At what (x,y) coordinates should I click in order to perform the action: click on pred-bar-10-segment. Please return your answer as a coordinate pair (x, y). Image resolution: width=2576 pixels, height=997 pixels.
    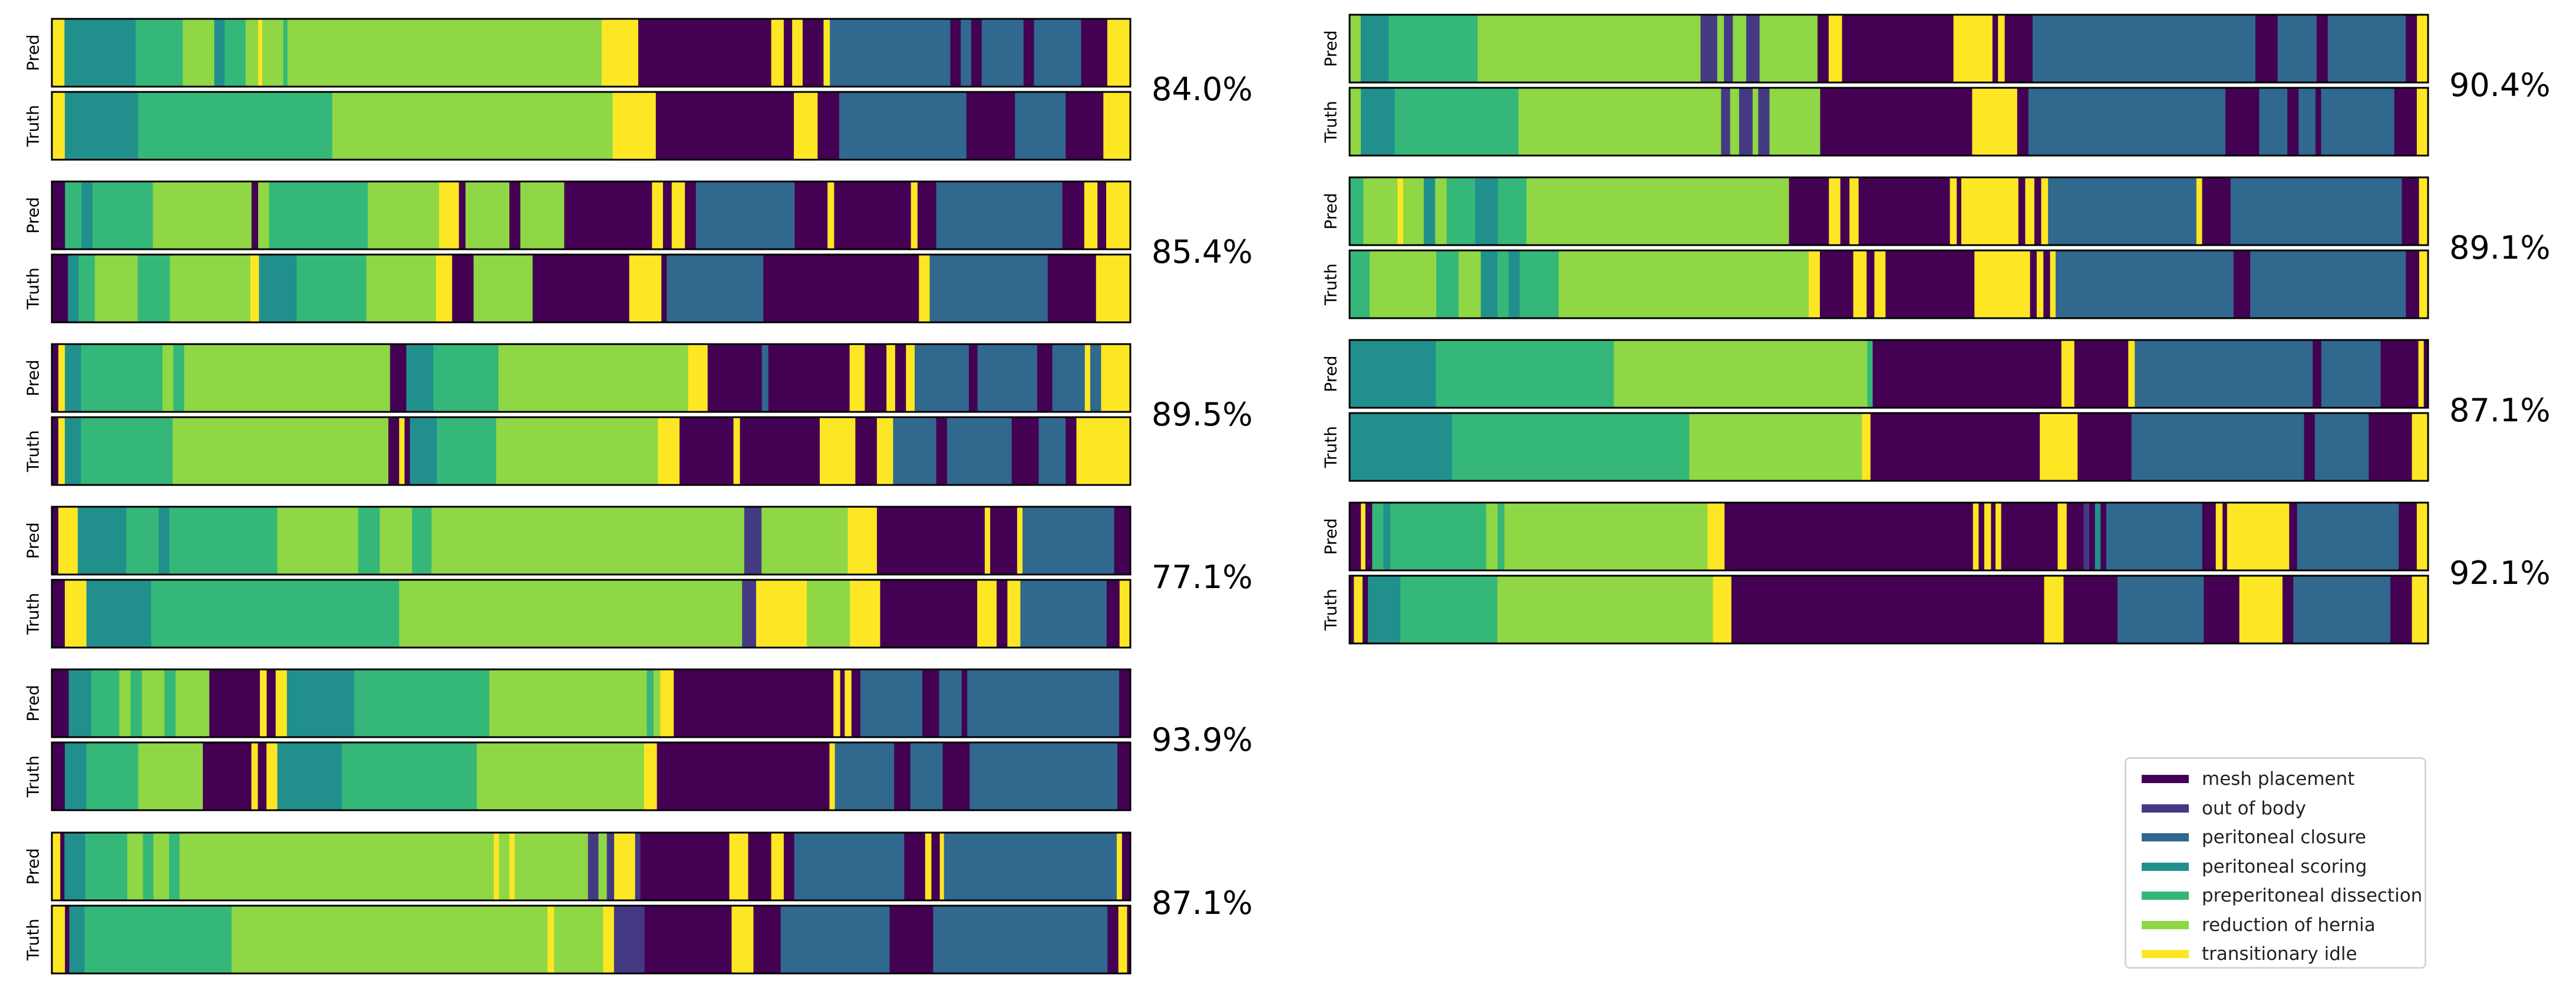
    Looking at the image, I should click on (2030, 536).